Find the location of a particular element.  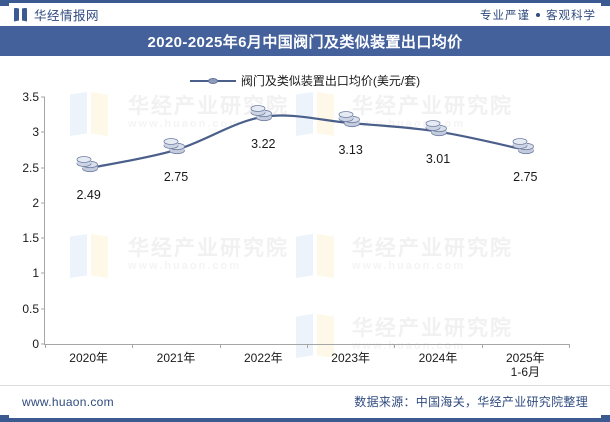

top-accent-rule is located at coordinates (305, 1).